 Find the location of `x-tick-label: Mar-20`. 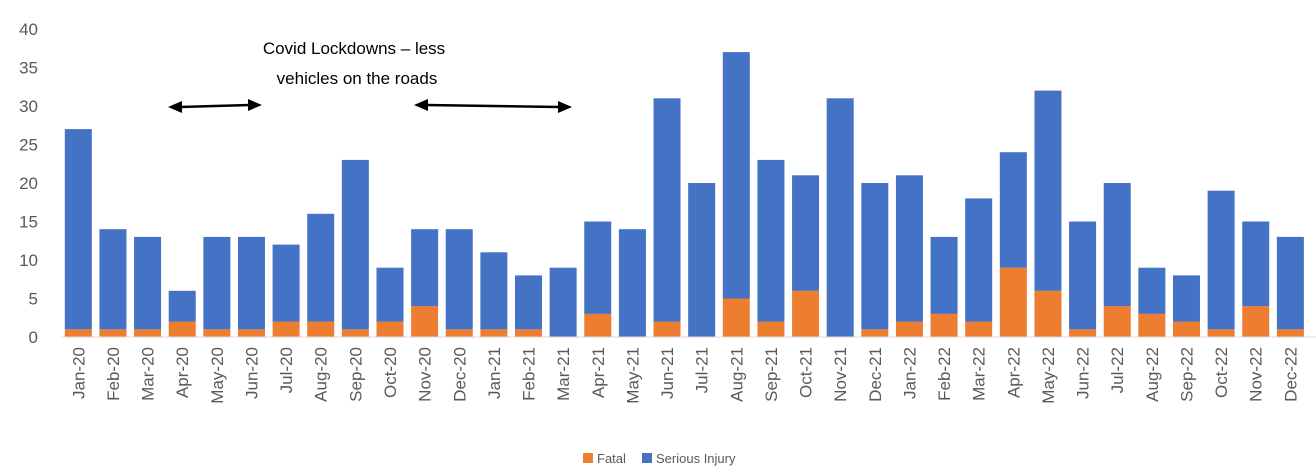

x-tick-label: Mar-20 is located at coordinates (148, 374).